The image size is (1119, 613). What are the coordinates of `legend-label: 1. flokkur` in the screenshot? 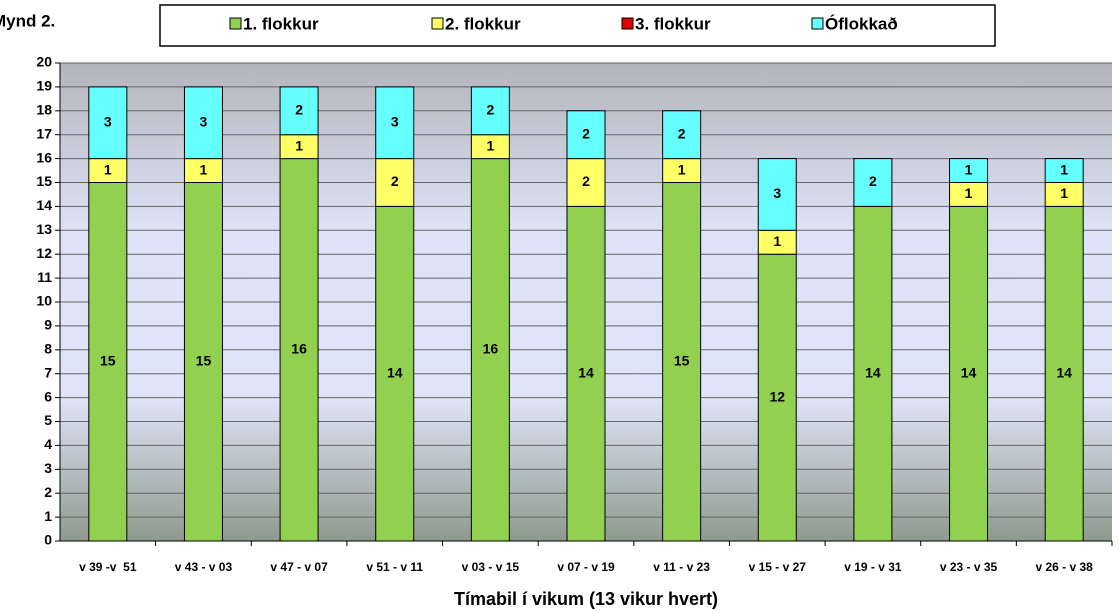 It's located at (281, 23).